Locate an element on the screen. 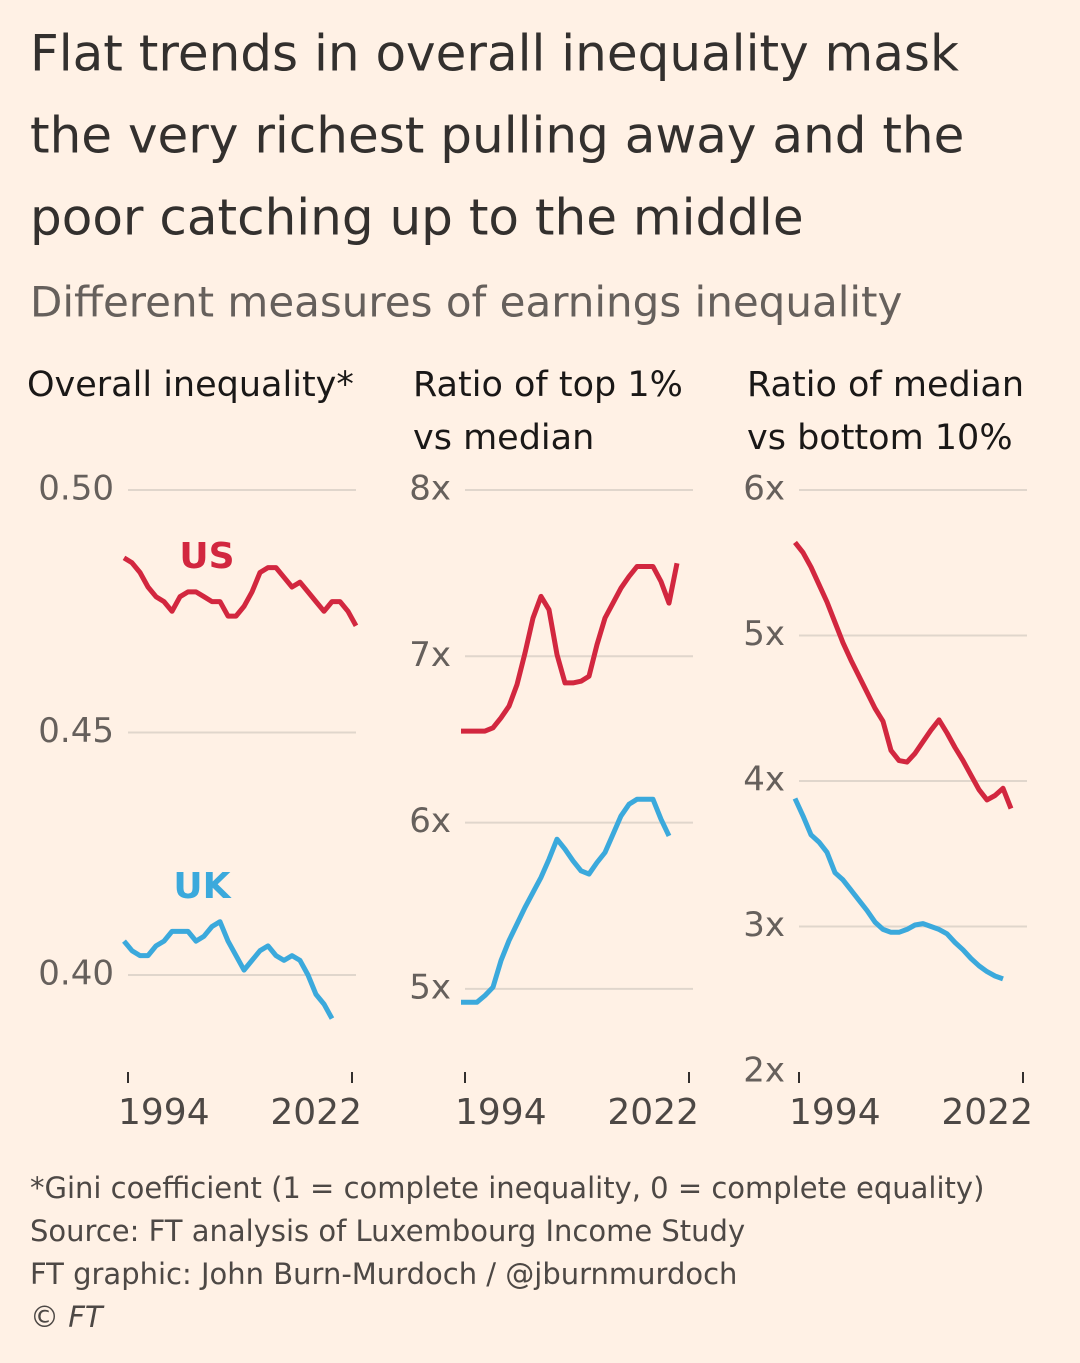  y-tick-label: 0.45 is located at coordinates (76, 731).